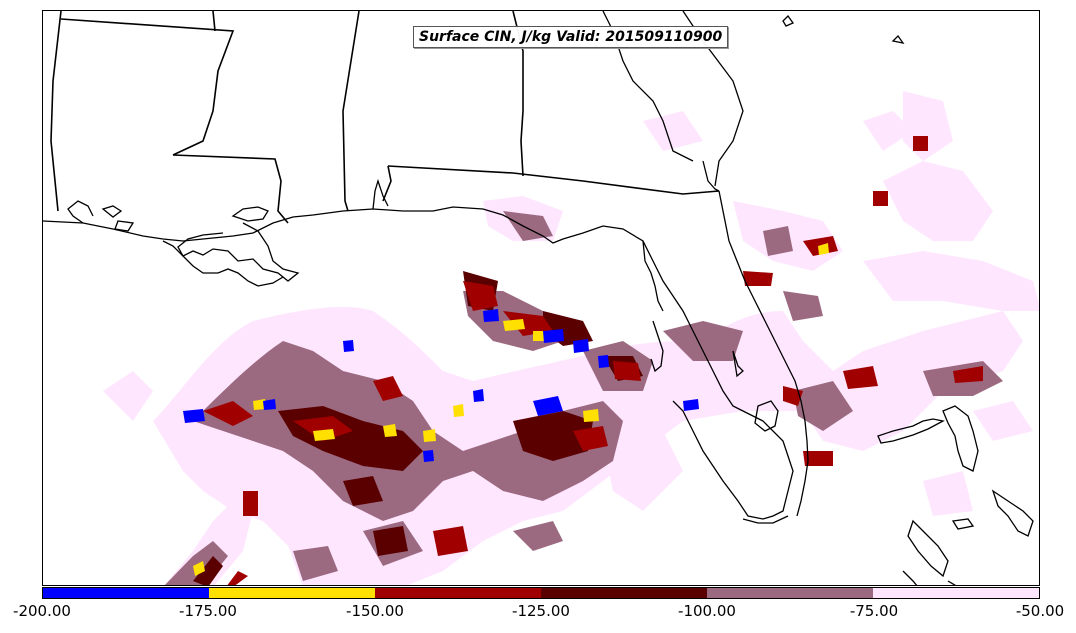 This screenshot has width=1076, height=633. I want to click on colorbar, so click(541, 593).